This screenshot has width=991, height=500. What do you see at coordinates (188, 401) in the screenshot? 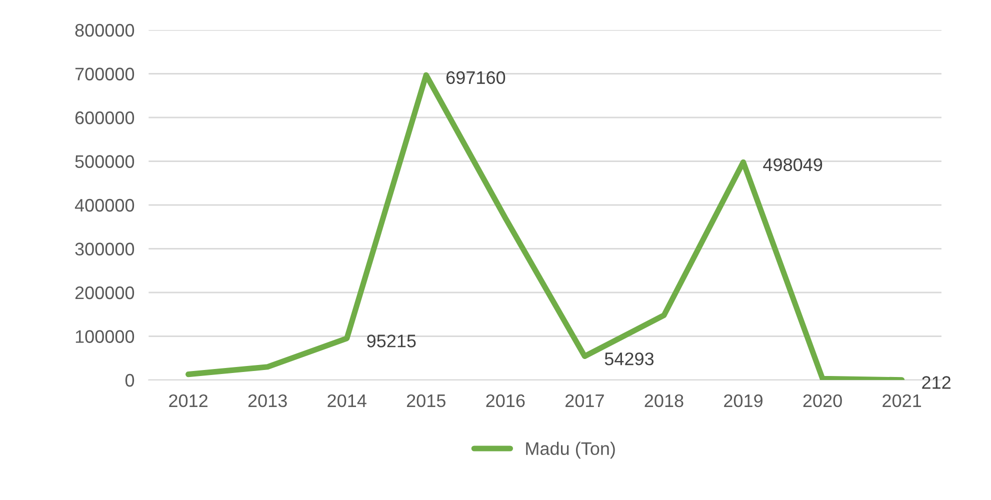
I see `x-tick-label: 2012` at bounding box center [188, 401].